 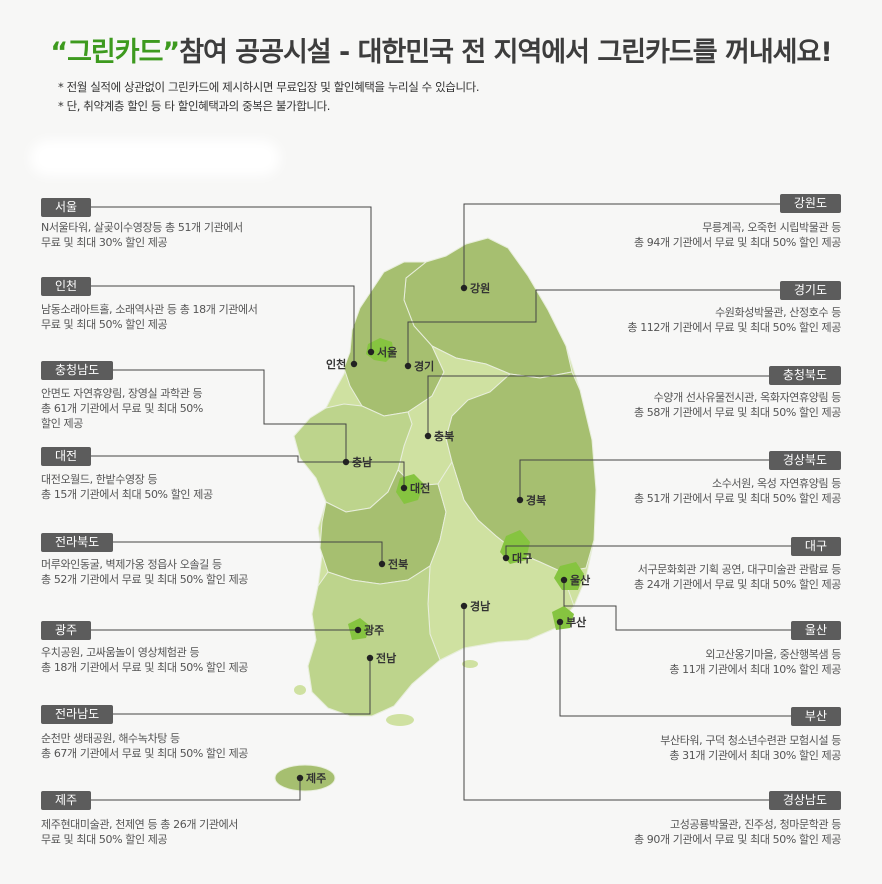 What do you see at coordinates (300, 778) in the screenshot?
I see `dot-jeju` at bounding box center [300, 778].